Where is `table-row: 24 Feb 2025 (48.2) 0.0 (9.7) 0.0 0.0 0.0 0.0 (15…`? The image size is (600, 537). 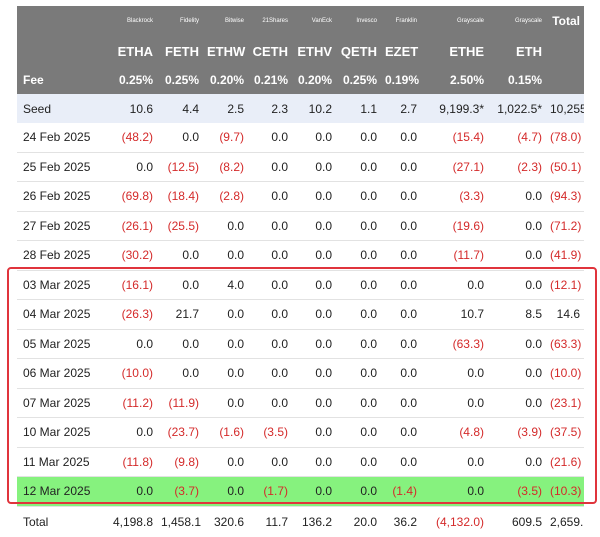 table-row: 24 Feb 2025 (48.2) 0.0 (9.7) 0.0 0.0 0.0 0.0 (15… is located at coordinates (300, 138).